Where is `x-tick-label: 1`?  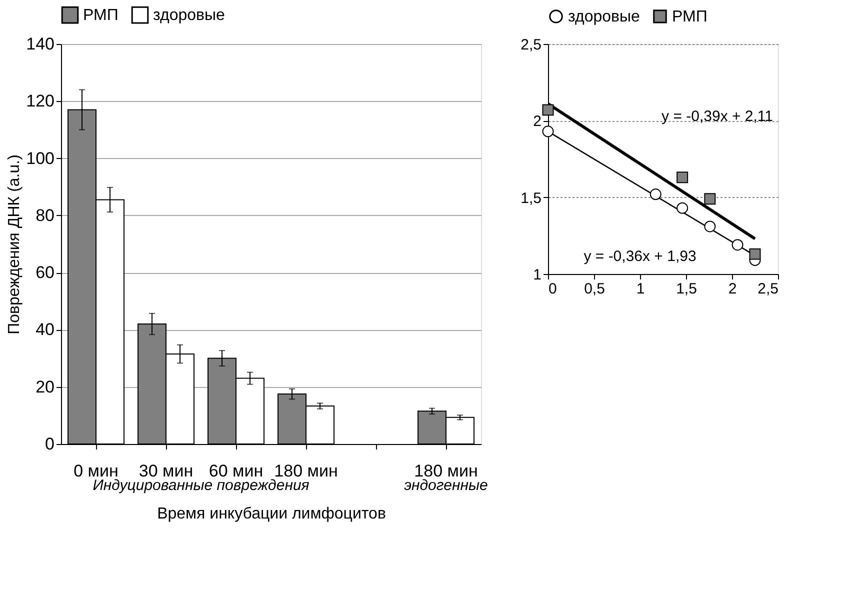
x-tick-label: 1 is located at coordinates (640, 289).